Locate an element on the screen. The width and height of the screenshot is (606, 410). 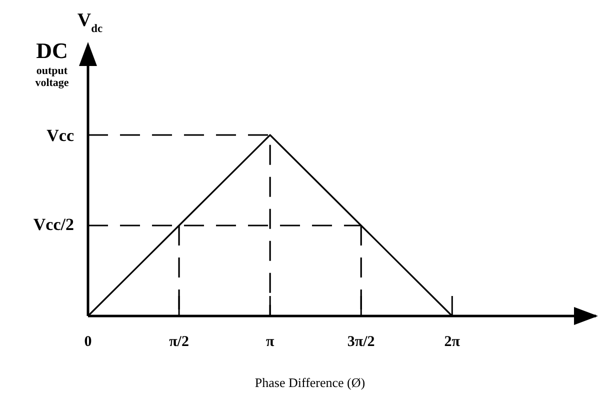
x-tick-label: π is located at coordinates (270, 342).